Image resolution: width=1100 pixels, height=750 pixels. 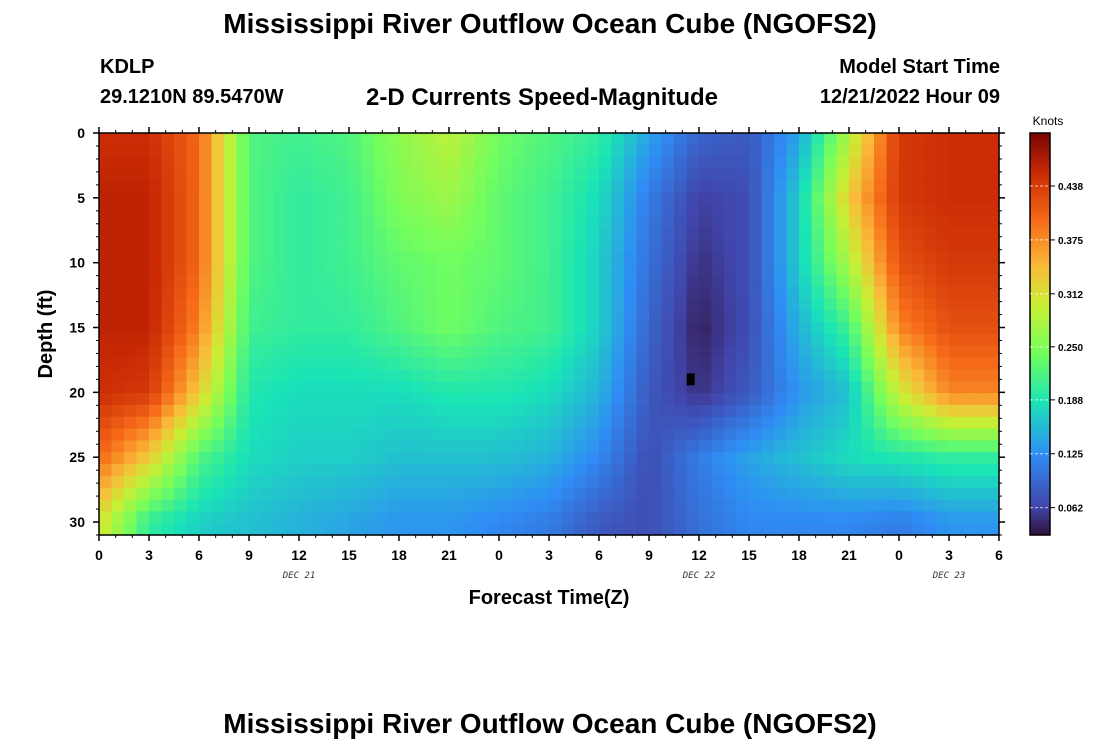 What do you see at coordinates (1070, 295) in the screenshot?
I see `colorbar-tick-label: 0.312` at bounding box center [1070, 295].